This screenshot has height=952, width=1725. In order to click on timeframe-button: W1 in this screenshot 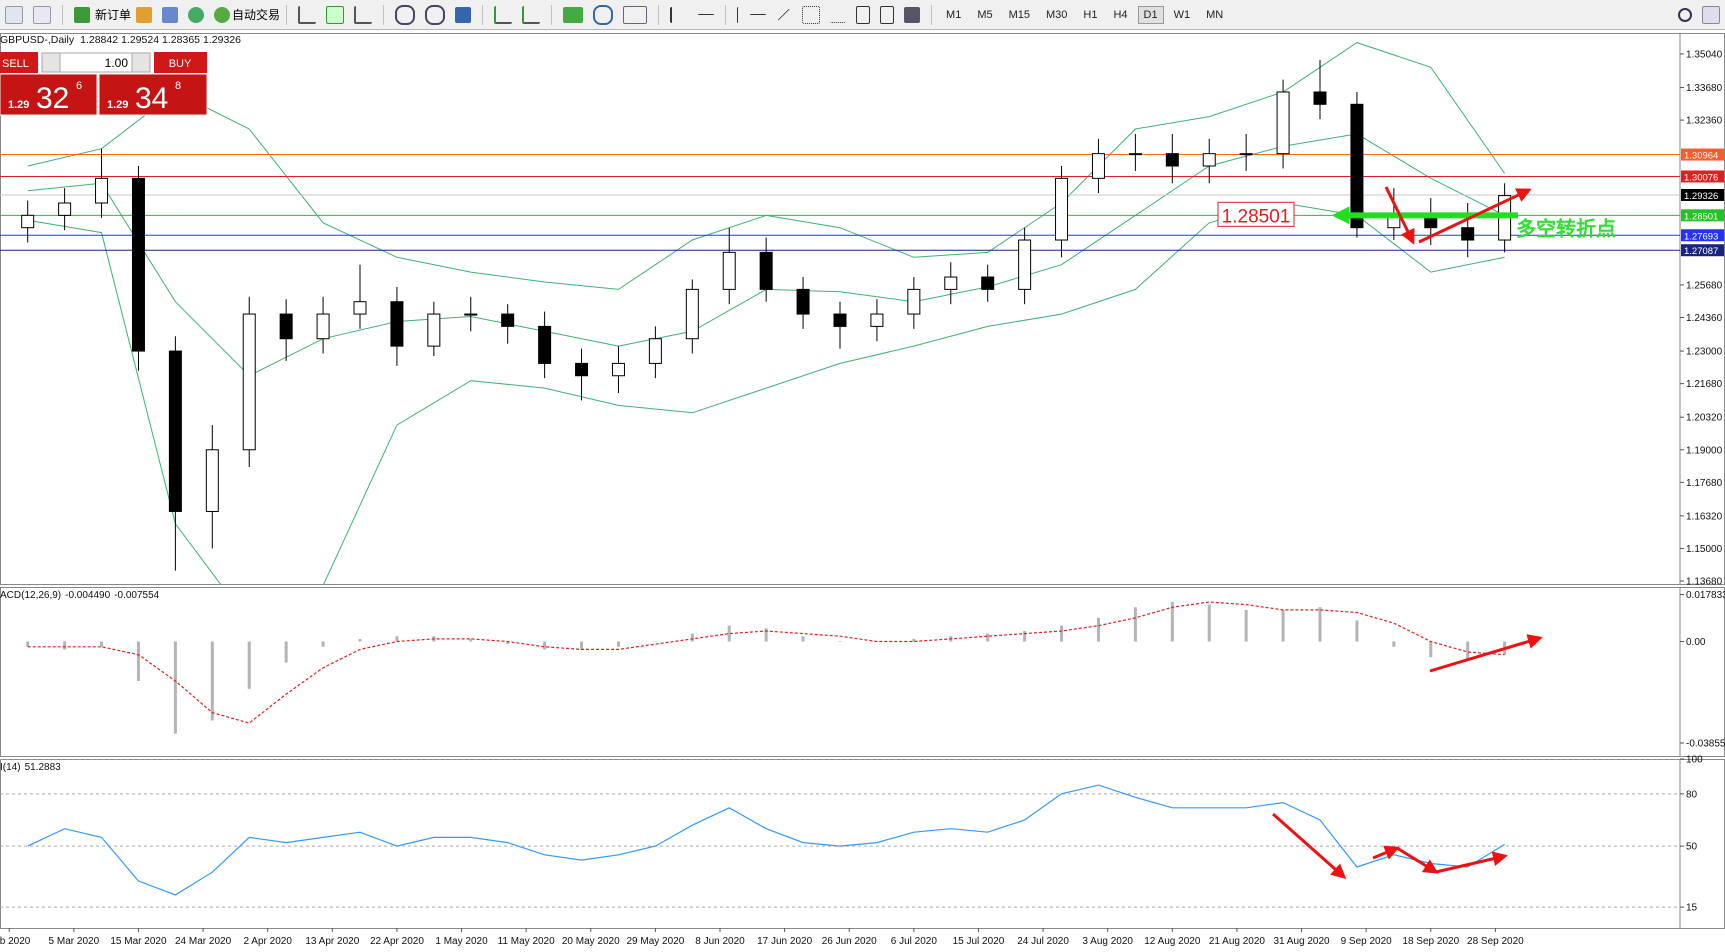, I will do `click(1182, 14)`.